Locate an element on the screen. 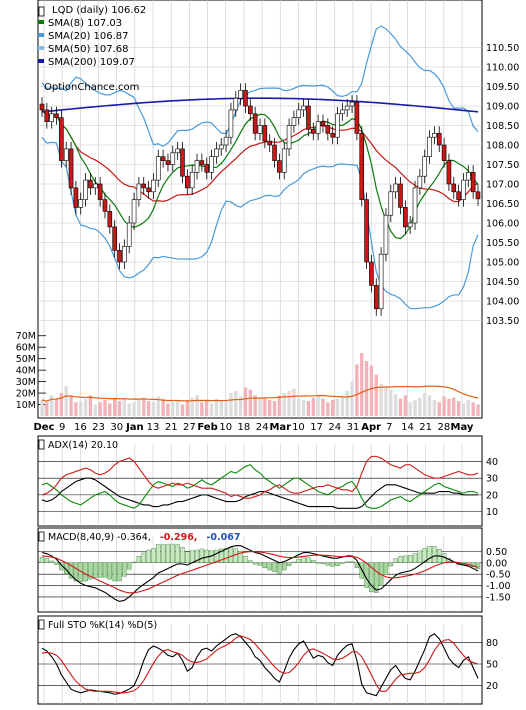 Image resolution: width=526 pixels, height=710 pixels. adx-panel: 40 30 20 10 ADX(14) 20.10 is located at coordinates (267, 481).